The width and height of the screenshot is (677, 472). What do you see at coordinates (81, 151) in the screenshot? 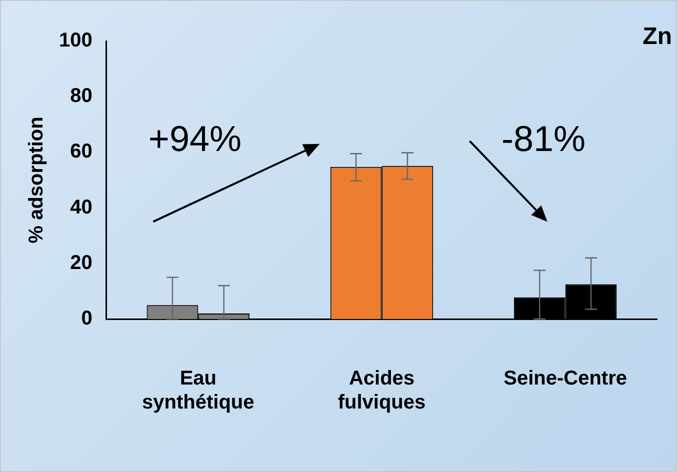
I see `y-tick-label: 60` at bounding box center [81, 151].